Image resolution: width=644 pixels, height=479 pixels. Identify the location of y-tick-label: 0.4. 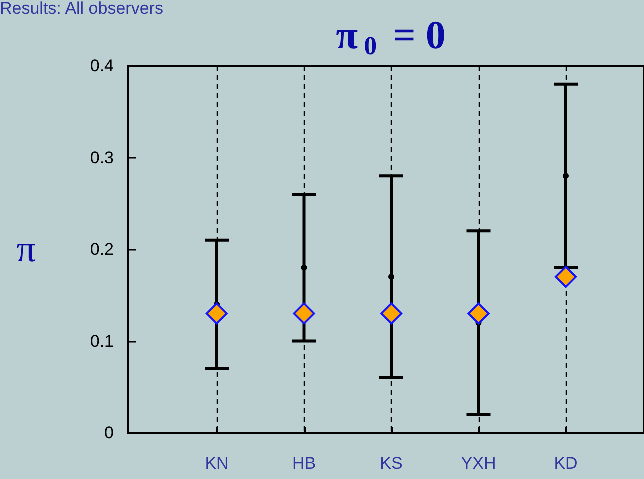
(102, 66).